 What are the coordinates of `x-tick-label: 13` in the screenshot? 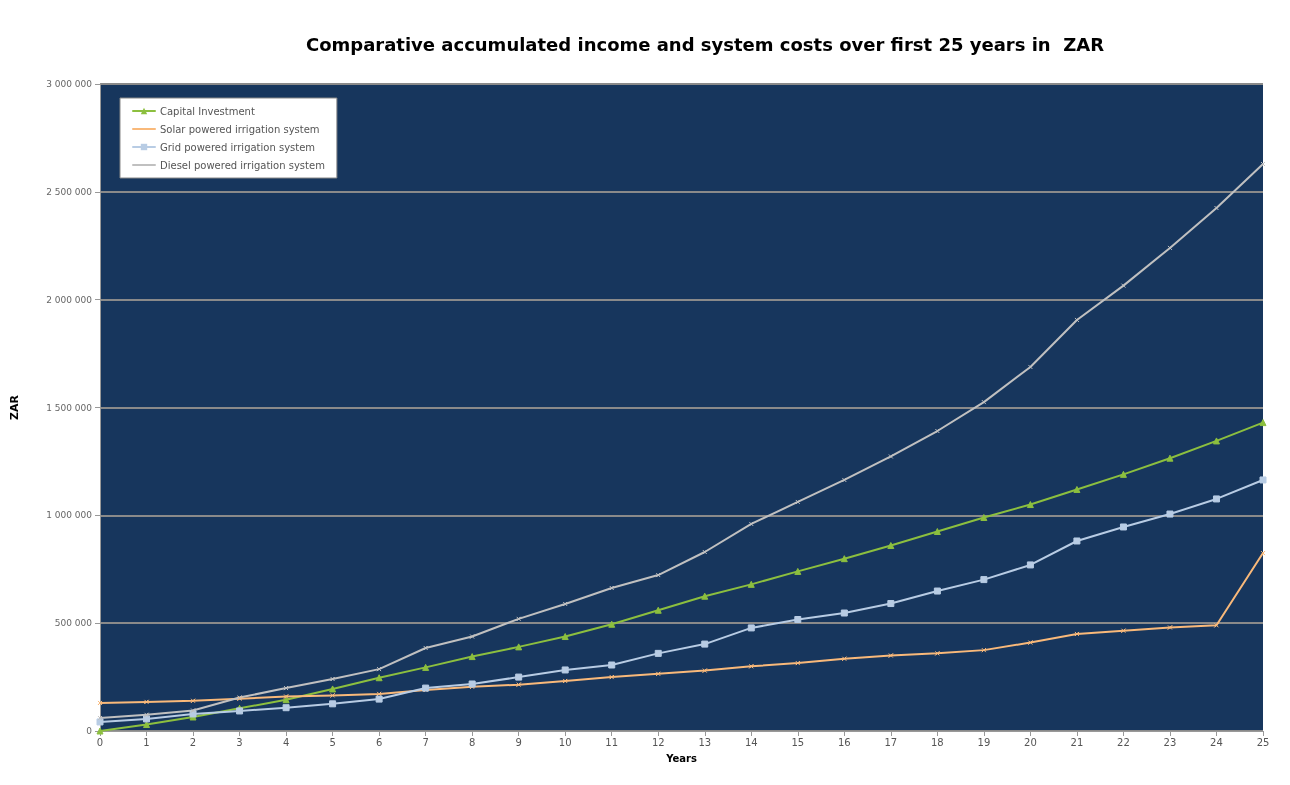 It's located at (705, 742).